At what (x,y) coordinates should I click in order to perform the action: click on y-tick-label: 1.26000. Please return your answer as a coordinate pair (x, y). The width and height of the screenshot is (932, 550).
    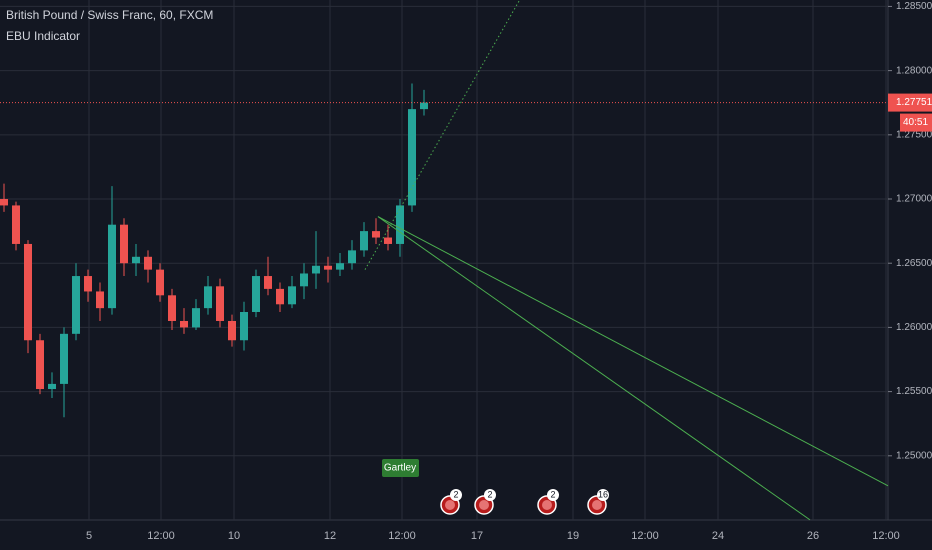
    Looking at the image, I should click on (914, 327).